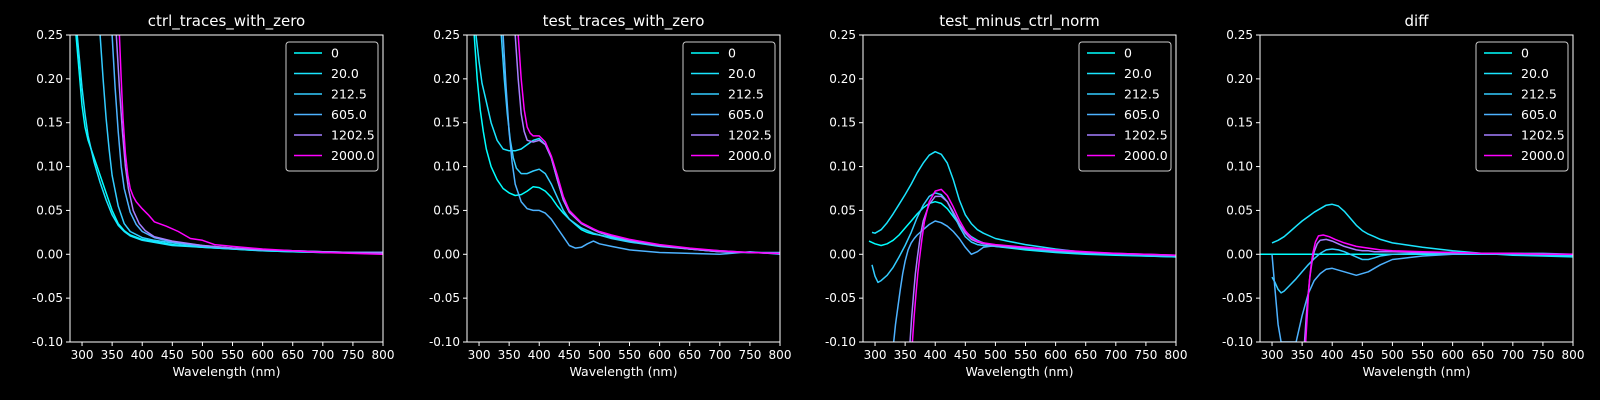 The width and height of the screenshot is (1600, 400). What do you see at coordinates (624, 21) in the screenshot?
I see `chart-title: test_traces_with_zero` at bounding box center [624, 21].